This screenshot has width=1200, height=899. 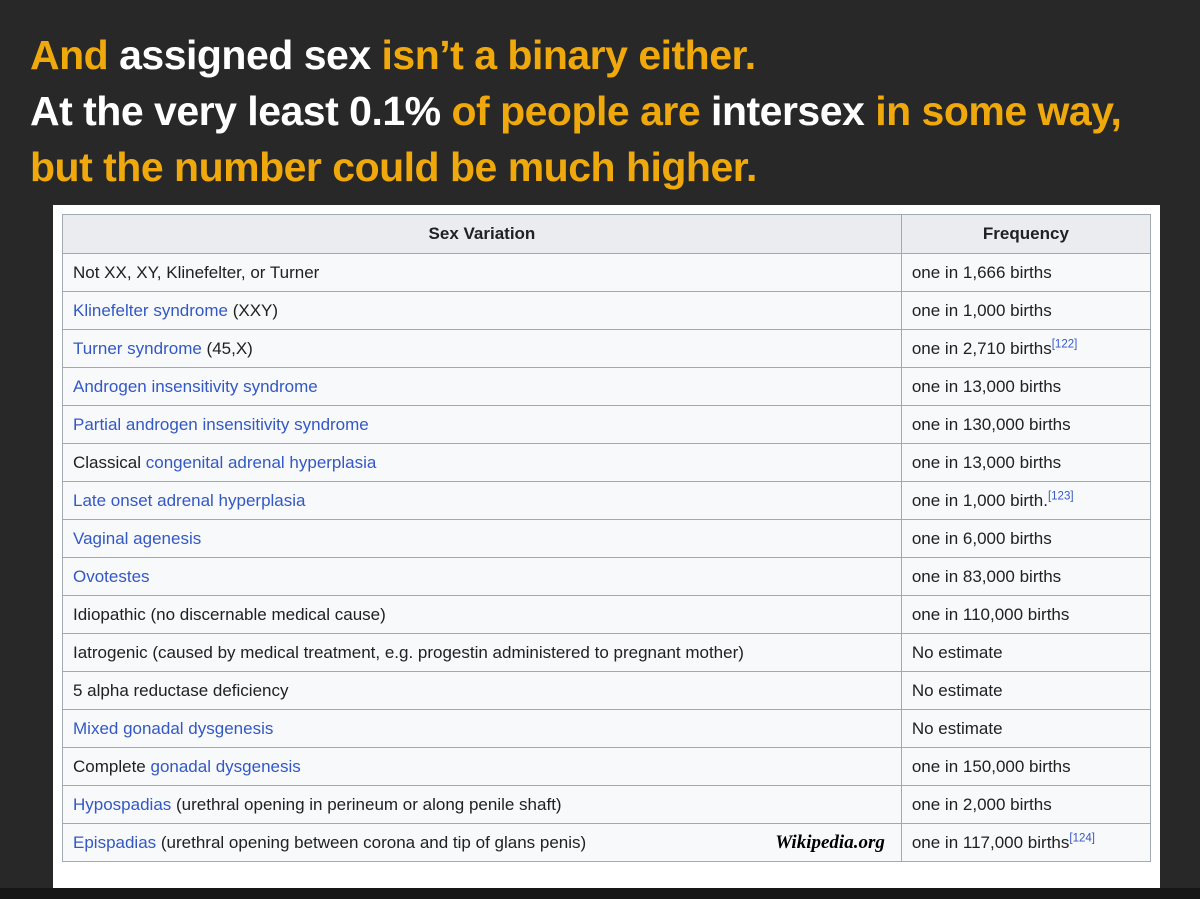 I want to click on frequency-cell: one in 1,000 births, so click(x=1026, y=310).